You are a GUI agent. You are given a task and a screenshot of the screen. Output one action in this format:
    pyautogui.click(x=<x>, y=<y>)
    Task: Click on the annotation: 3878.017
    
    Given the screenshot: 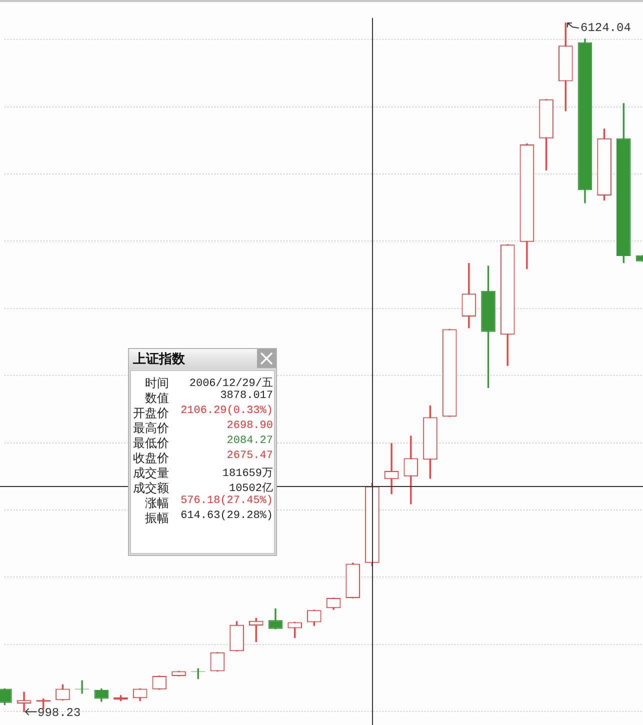 What is the action you would take?
    pyautogui.click(x=246, y=397)
    